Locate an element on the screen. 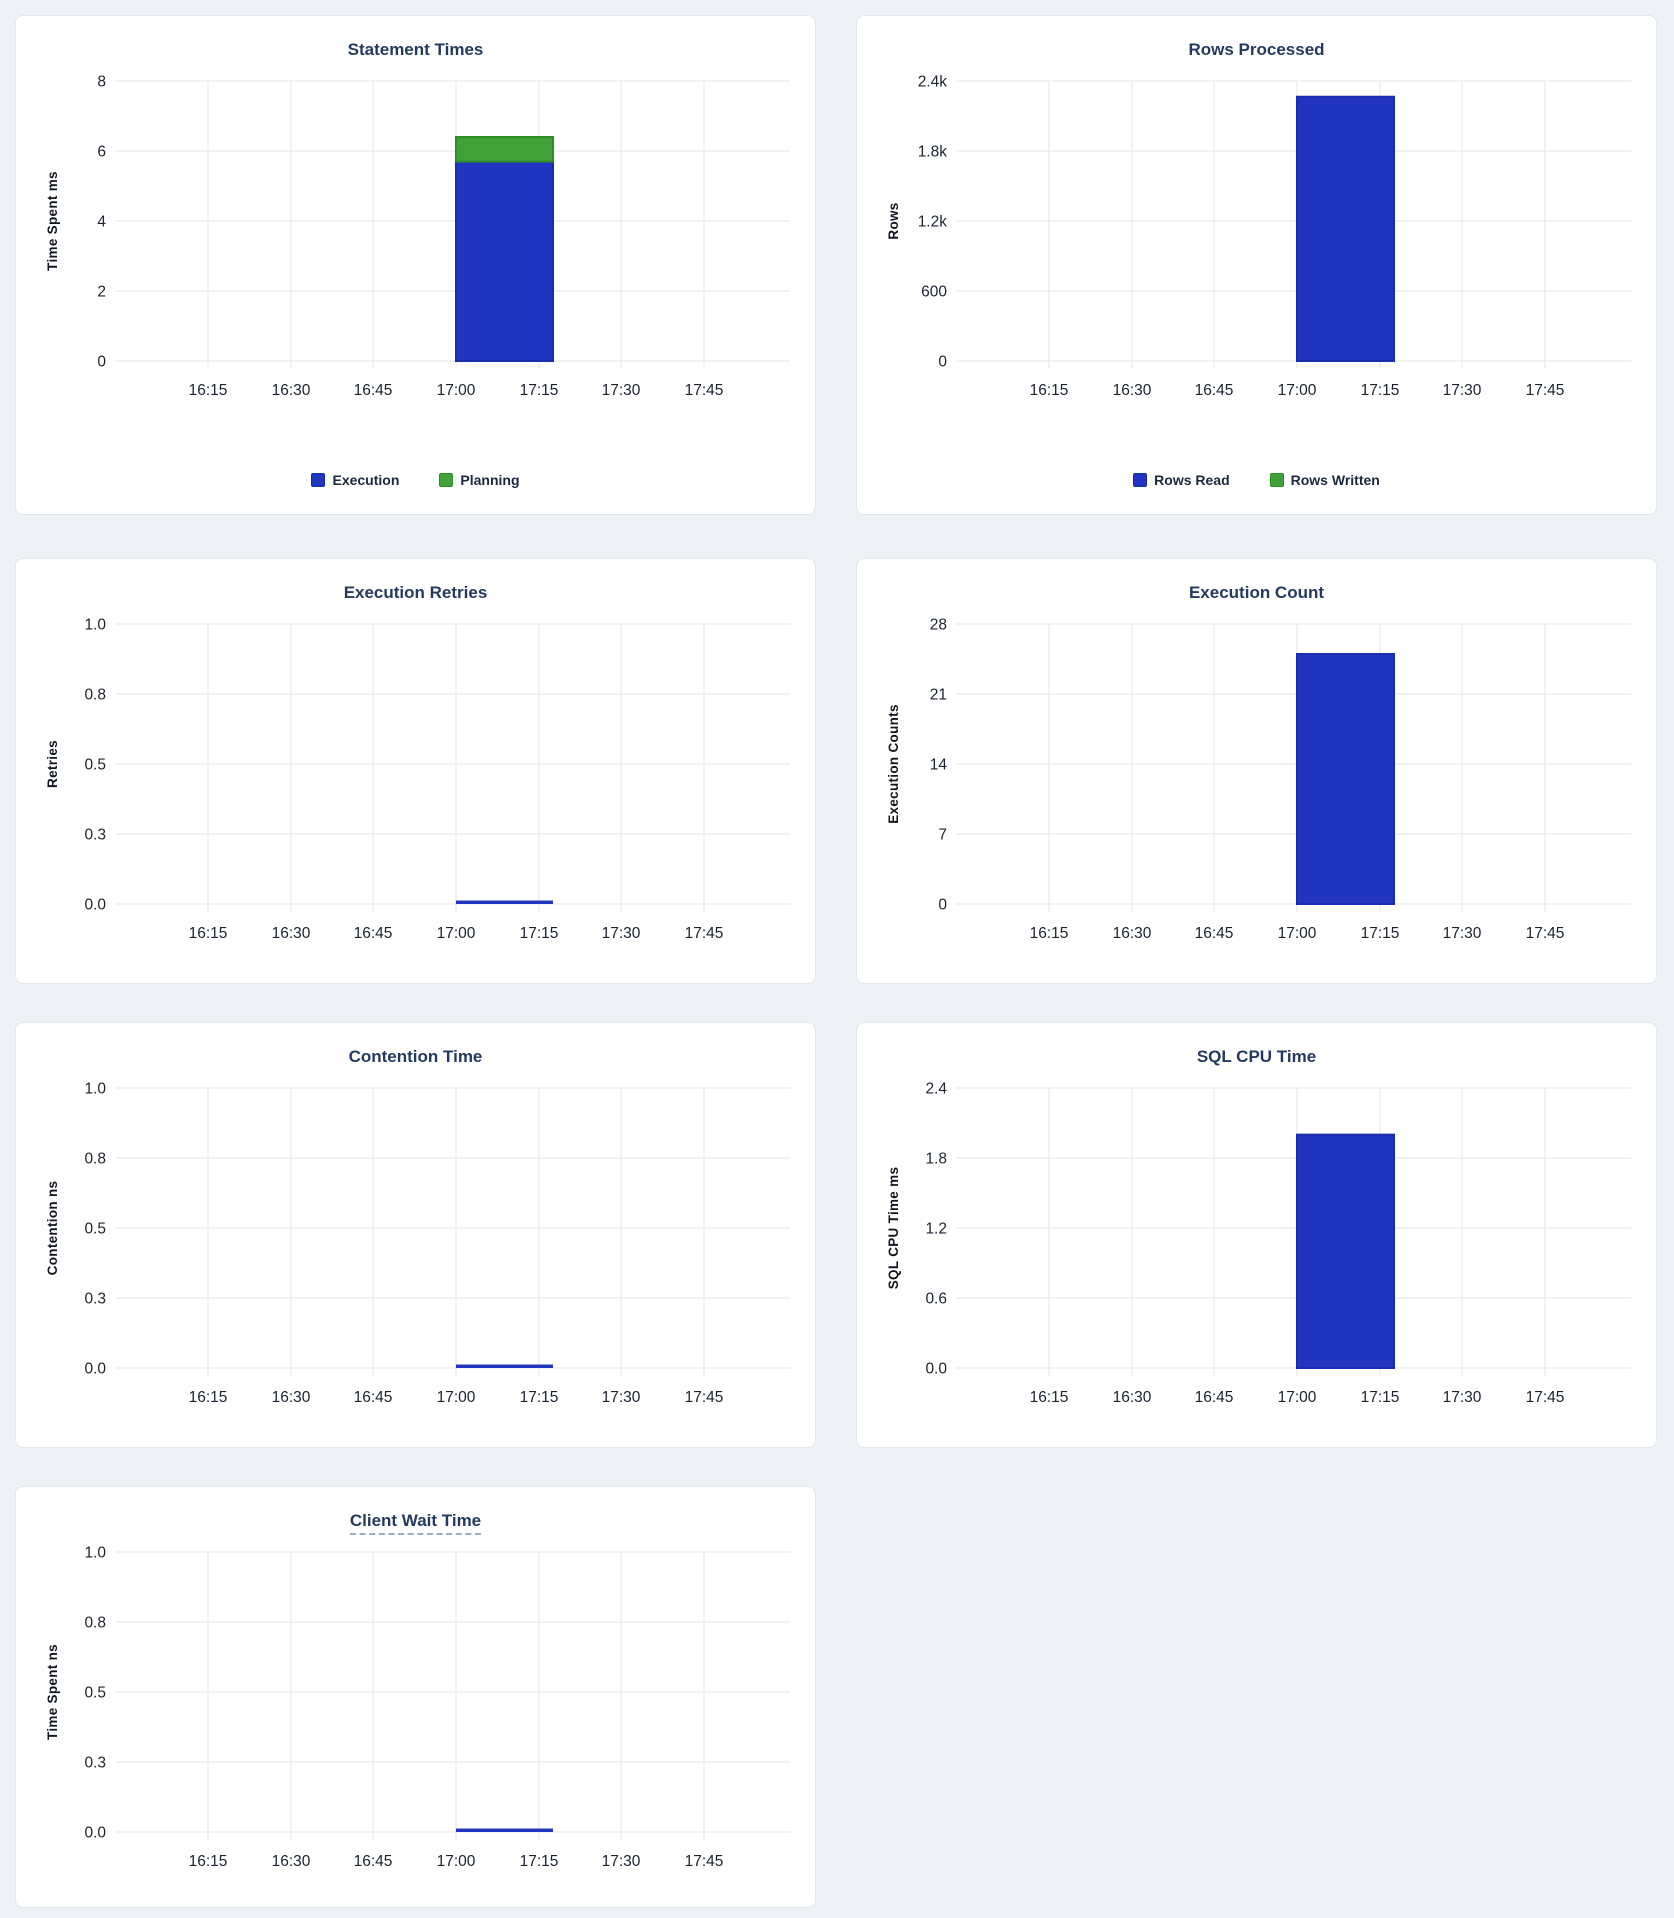  legend-item-rows-read: Rows Read is located at coordinates (1181, 480).